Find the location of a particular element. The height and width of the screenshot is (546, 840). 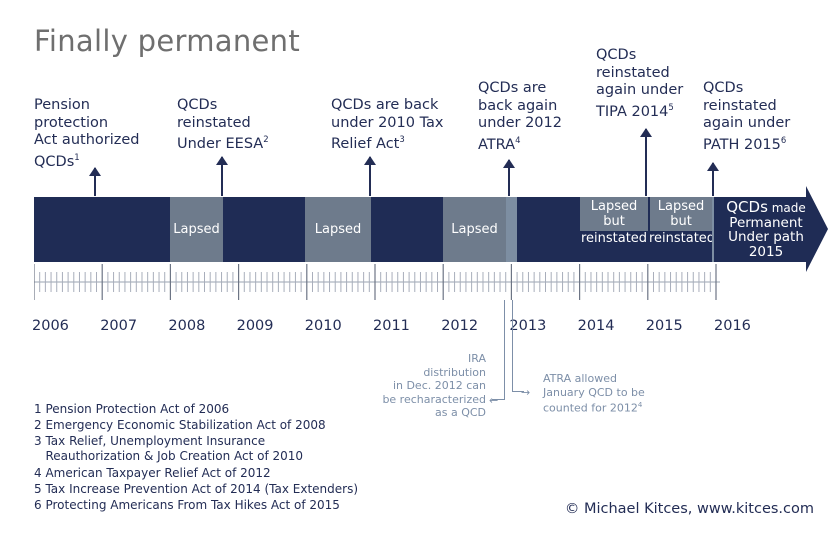

note-line: counted for 20124 is located at coordinates (594, 407).